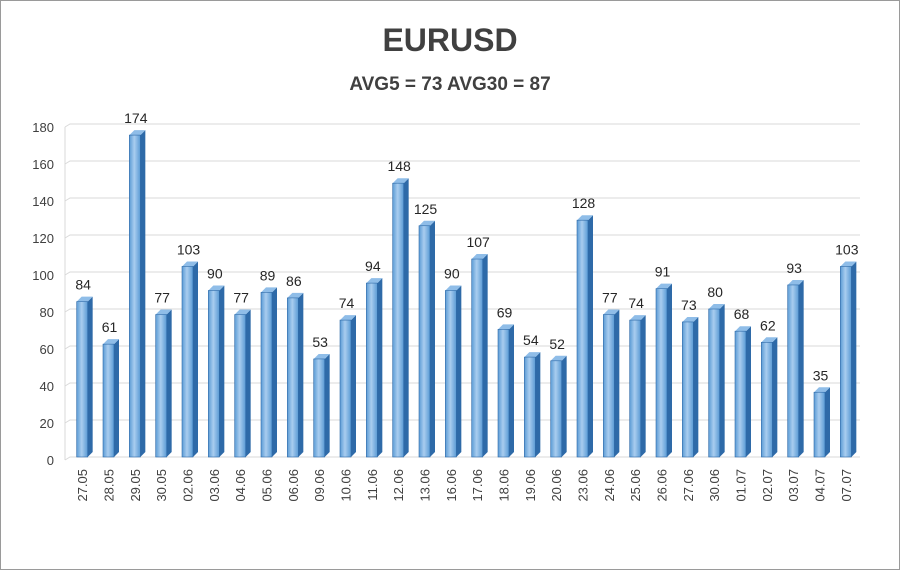 The width and height of the screenshot is (900, 570). I want to click on data-label: 68, so click(742, 314).